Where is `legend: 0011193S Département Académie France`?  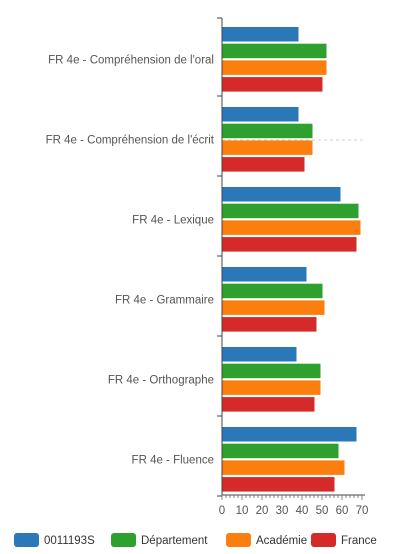 legend: 0011193S Département Académie France is located at coordinates (195, 540).